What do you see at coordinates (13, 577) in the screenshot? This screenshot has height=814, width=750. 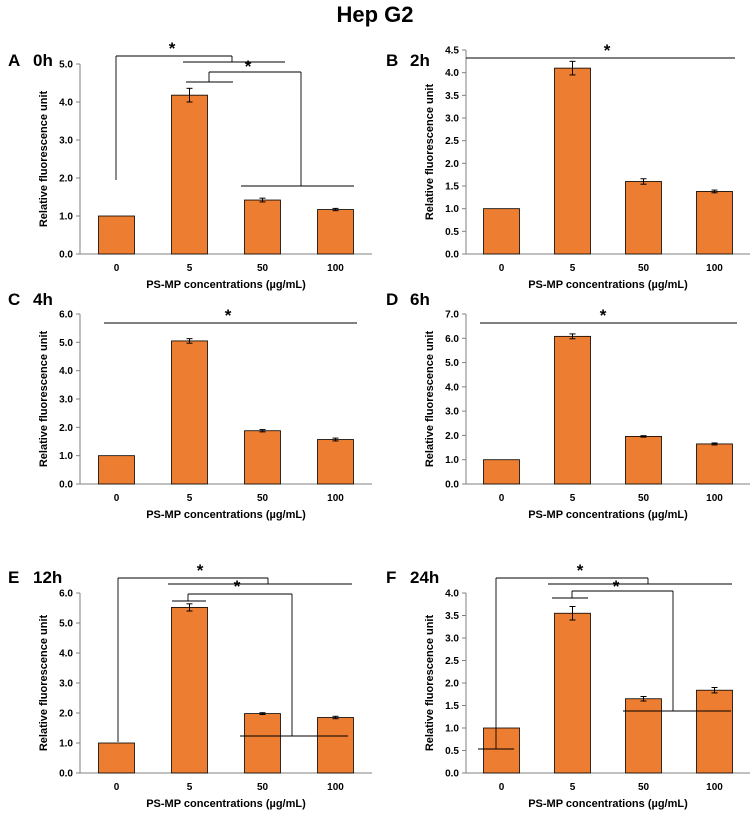 I see `panel-letter: E` at bounding box center [13, 577].